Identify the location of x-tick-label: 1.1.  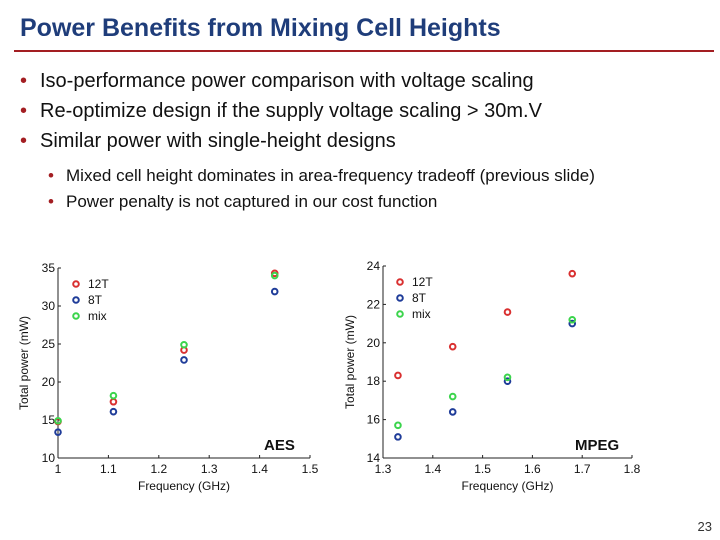
(108, 469).